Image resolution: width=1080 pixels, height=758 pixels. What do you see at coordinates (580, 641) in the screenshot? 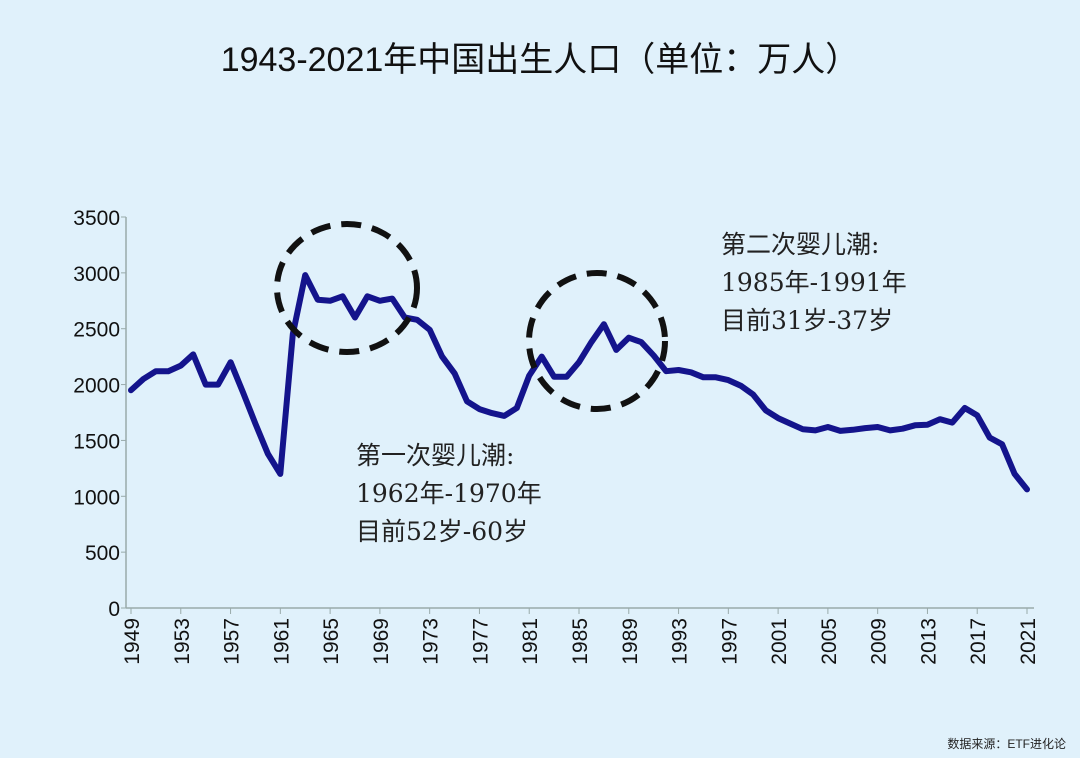
I see `x-tick-label: 1985` at bounding box center [580, 641].